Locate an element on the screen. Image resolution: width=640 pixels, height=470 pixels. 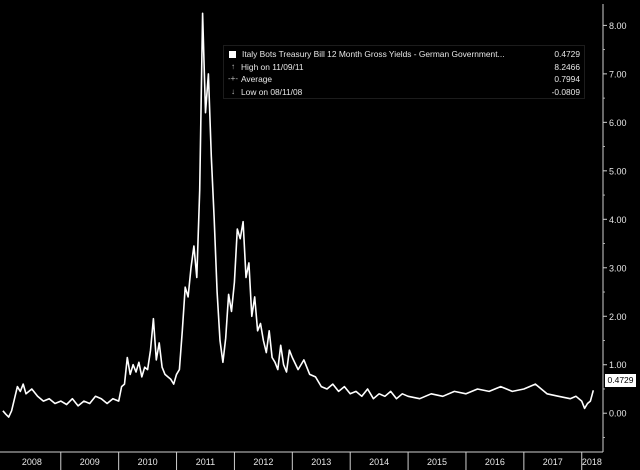
x-tick-label: 2010 is located at coordinates (148, 462).